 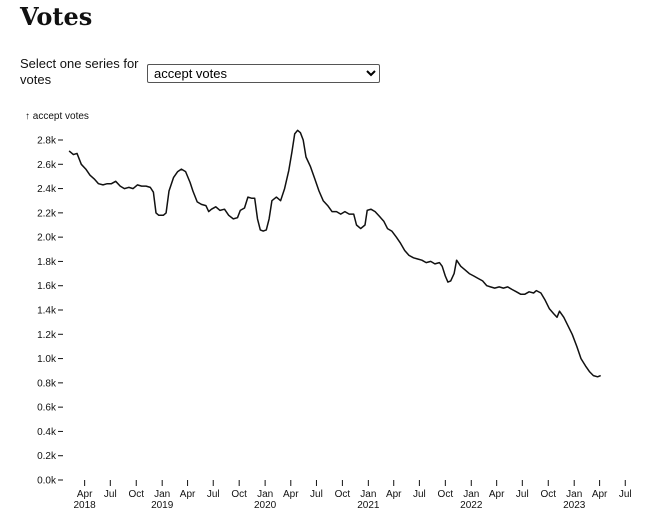 What do you see at coordinates (47, 456) in the screenshot?
I see `y-tick-label: 0.2k` at bounding box center [47, 456].